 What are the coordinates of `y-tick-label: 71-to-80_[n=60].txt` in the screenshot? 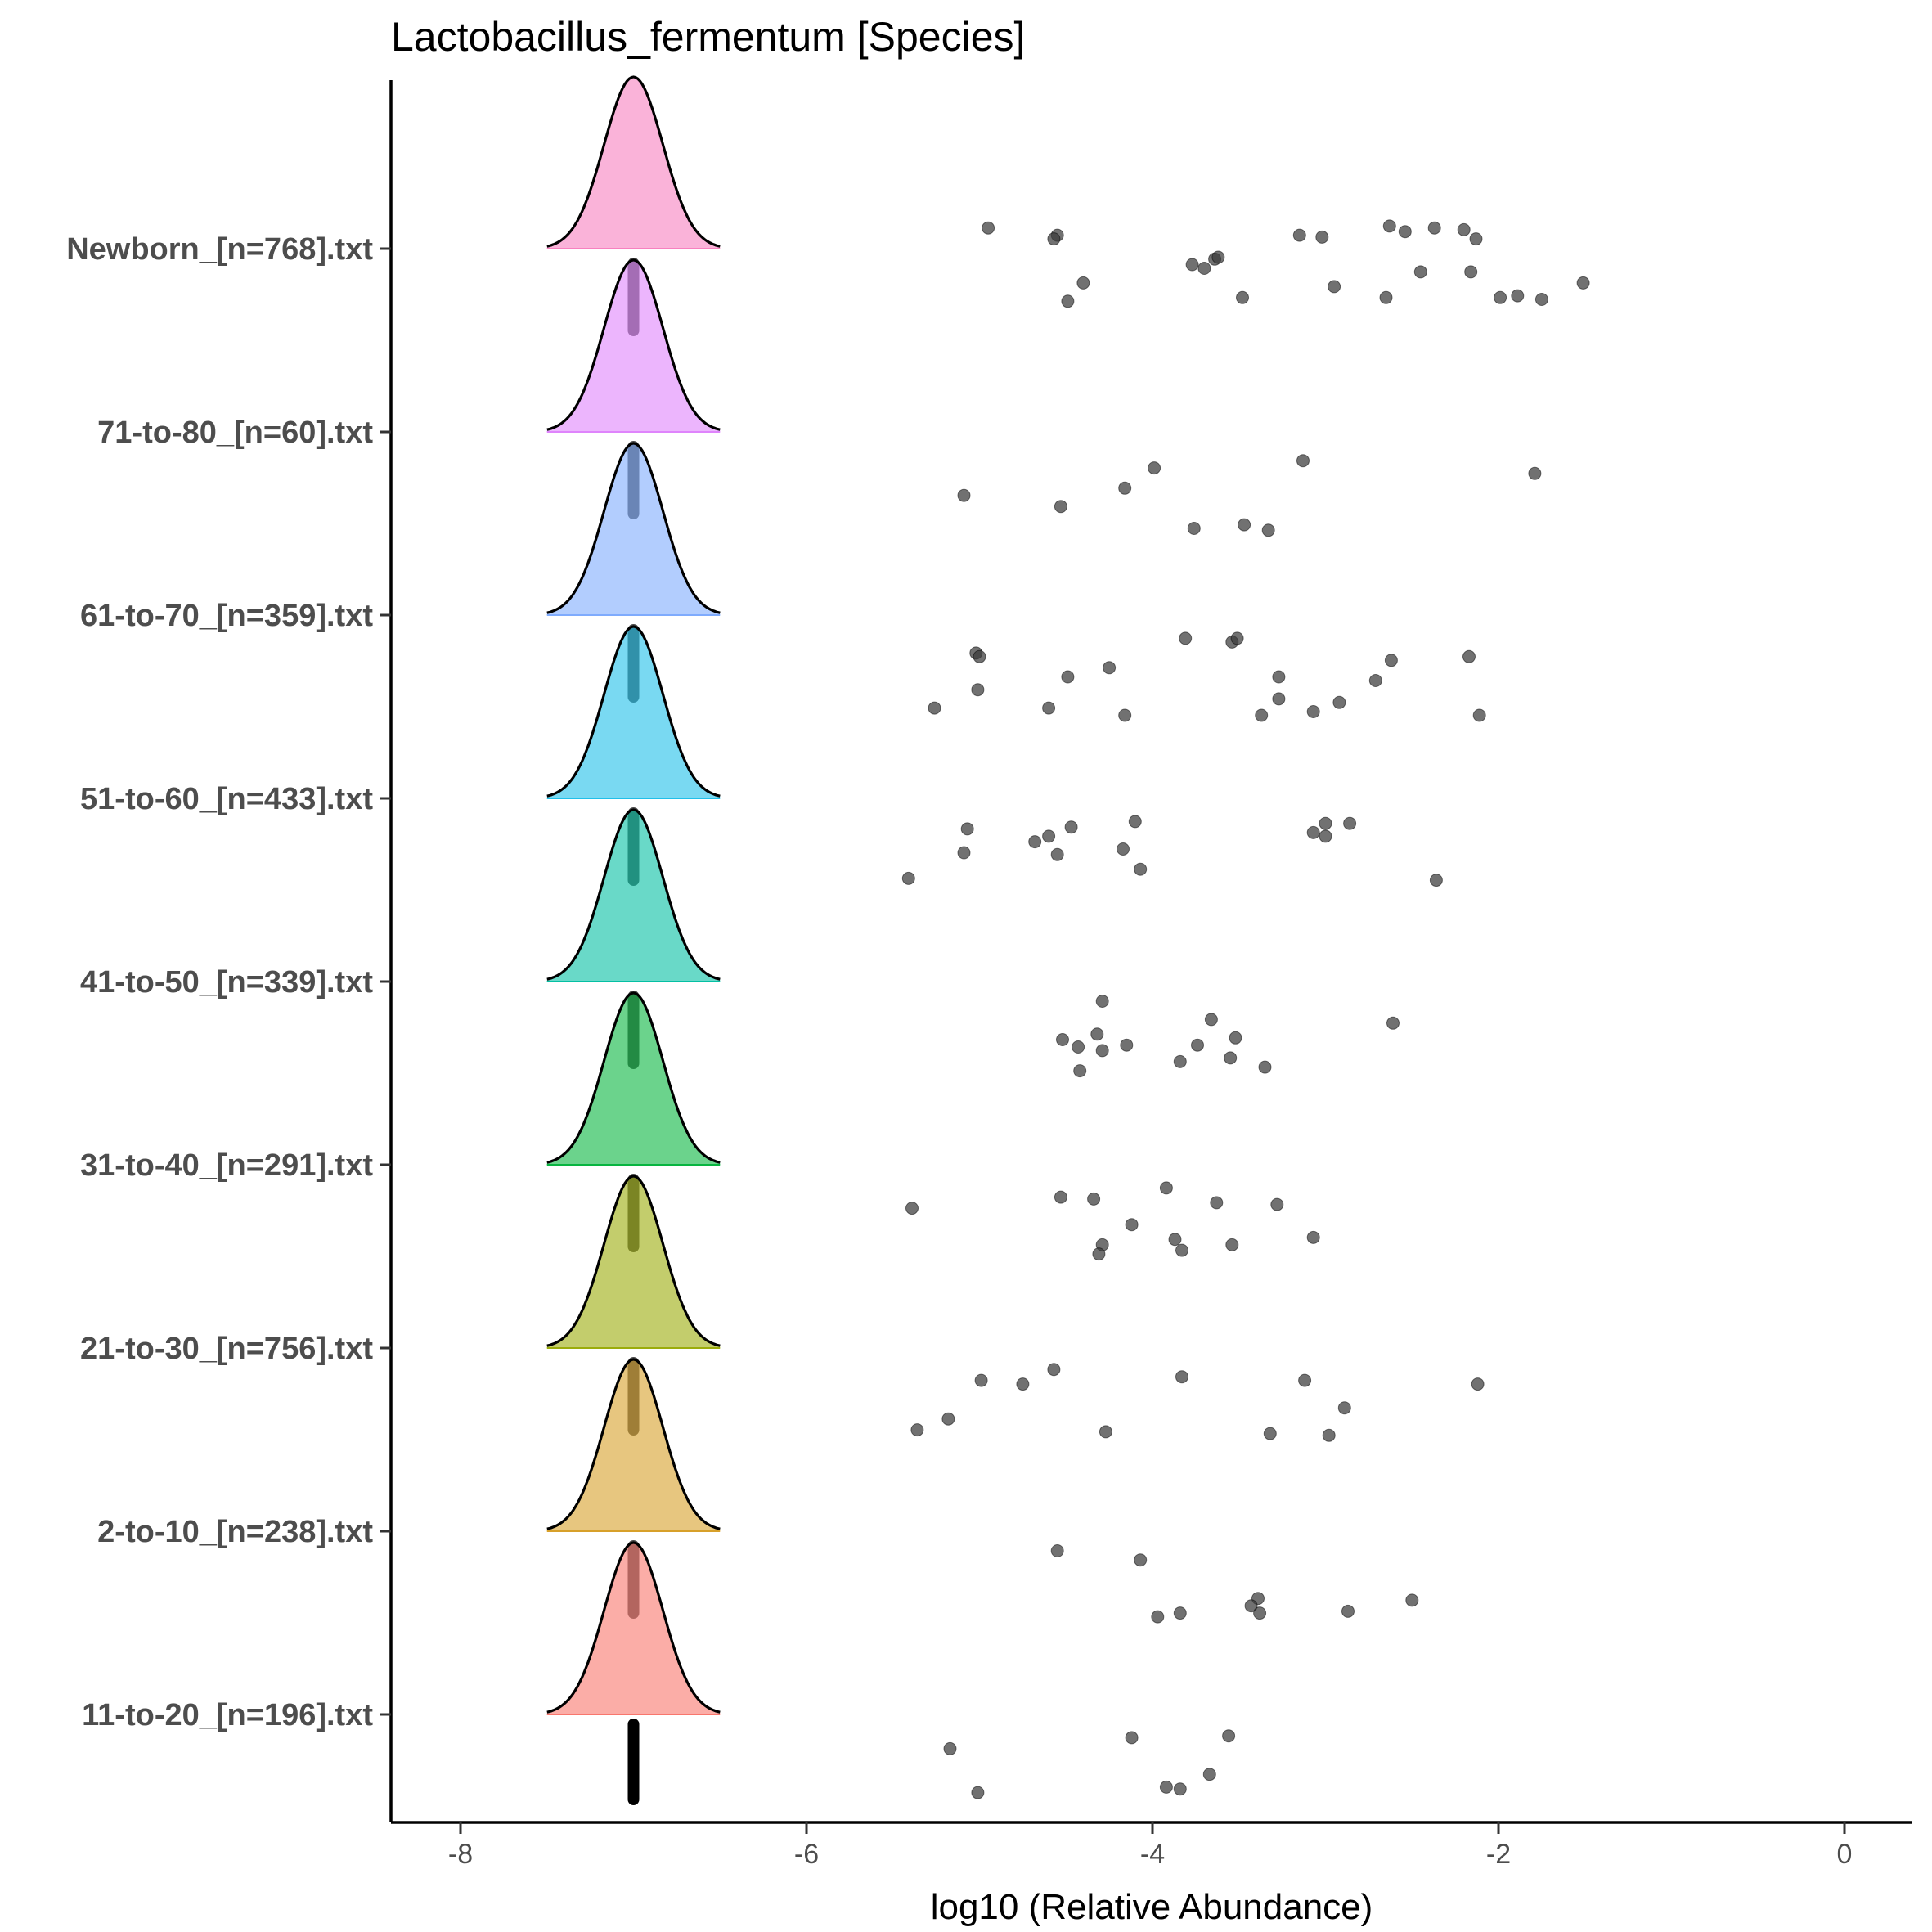 It's located at (235, 433).